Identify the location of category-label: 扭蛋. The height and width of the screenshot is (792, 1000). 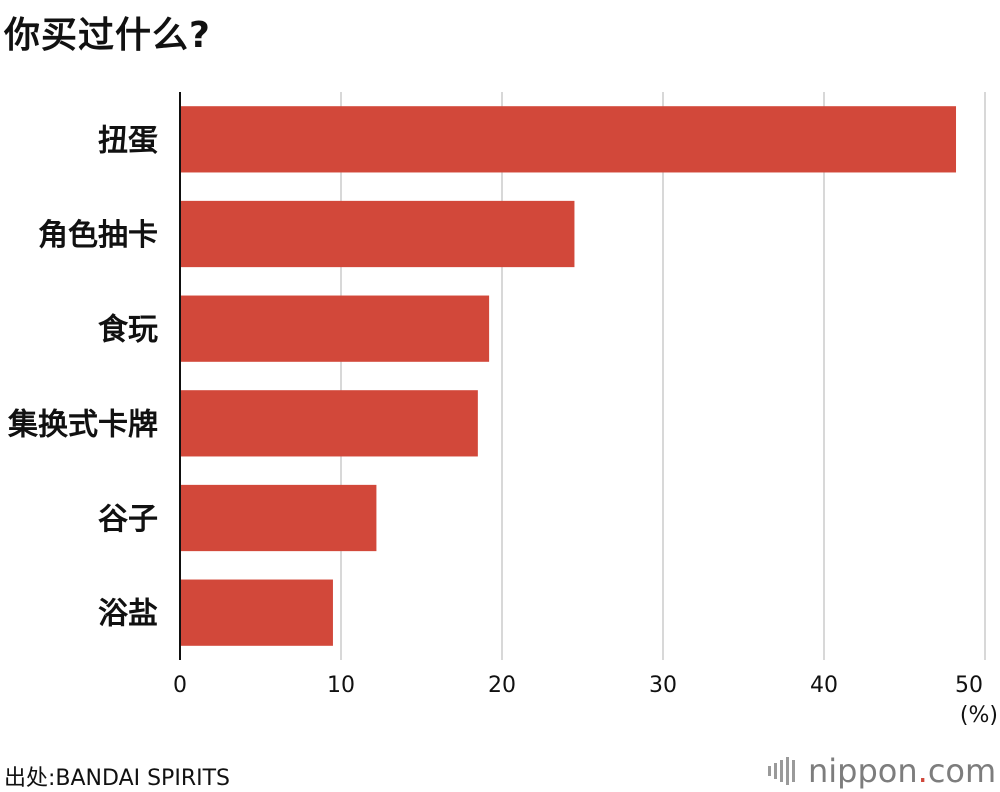
(128, 140).